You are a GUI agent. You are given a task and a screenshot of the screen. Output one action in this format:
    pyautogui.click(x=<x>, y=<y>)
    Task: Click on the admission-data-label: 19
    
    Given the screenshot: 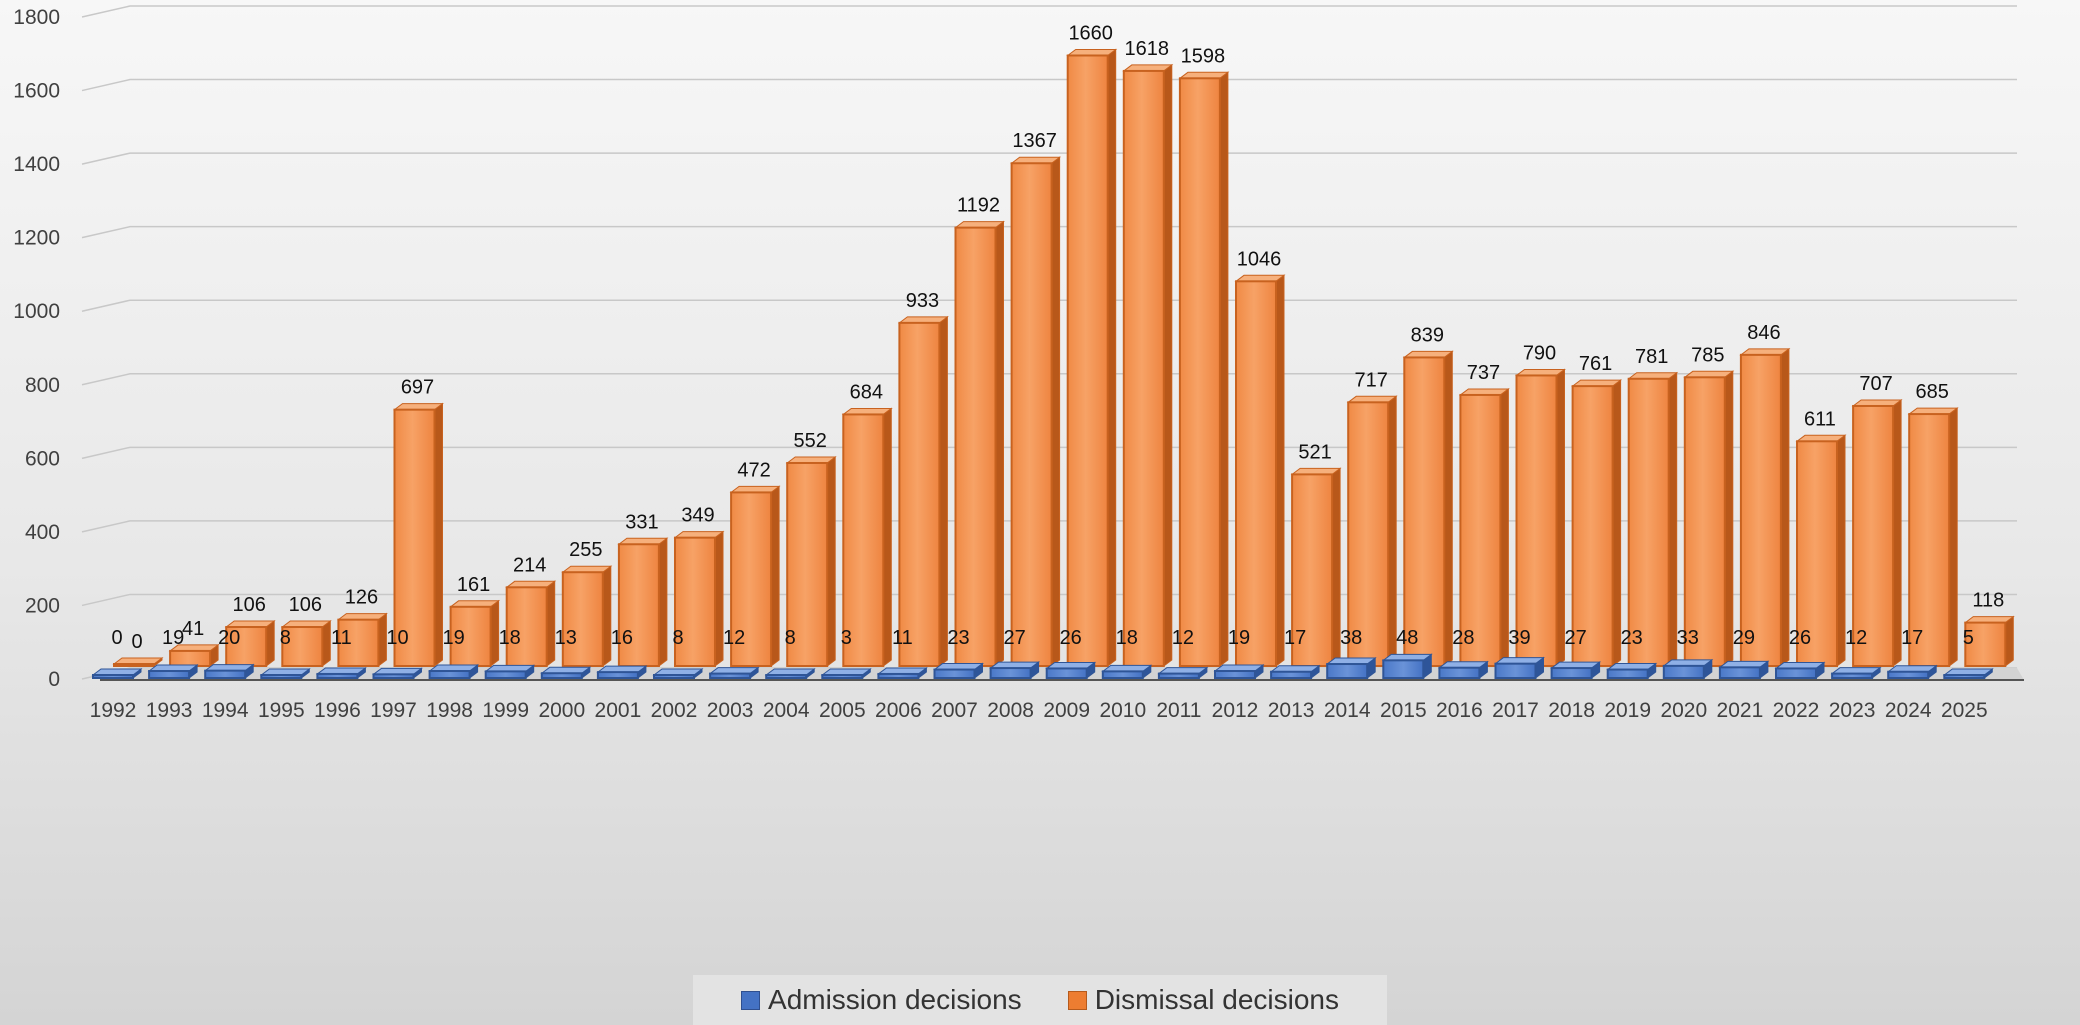 What is the action you would take?
    pyautogui.click(x=453, y=638)
    